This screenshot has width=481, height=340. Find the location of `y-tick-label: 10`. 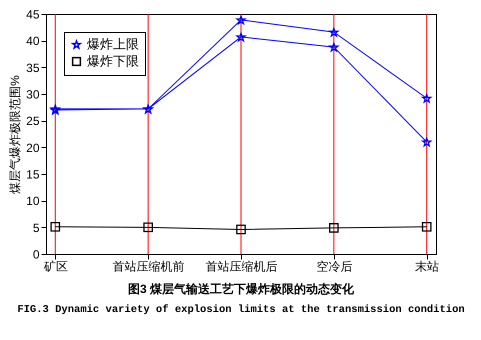

y-tick-label: 10 is located at coordinates (33, 201).